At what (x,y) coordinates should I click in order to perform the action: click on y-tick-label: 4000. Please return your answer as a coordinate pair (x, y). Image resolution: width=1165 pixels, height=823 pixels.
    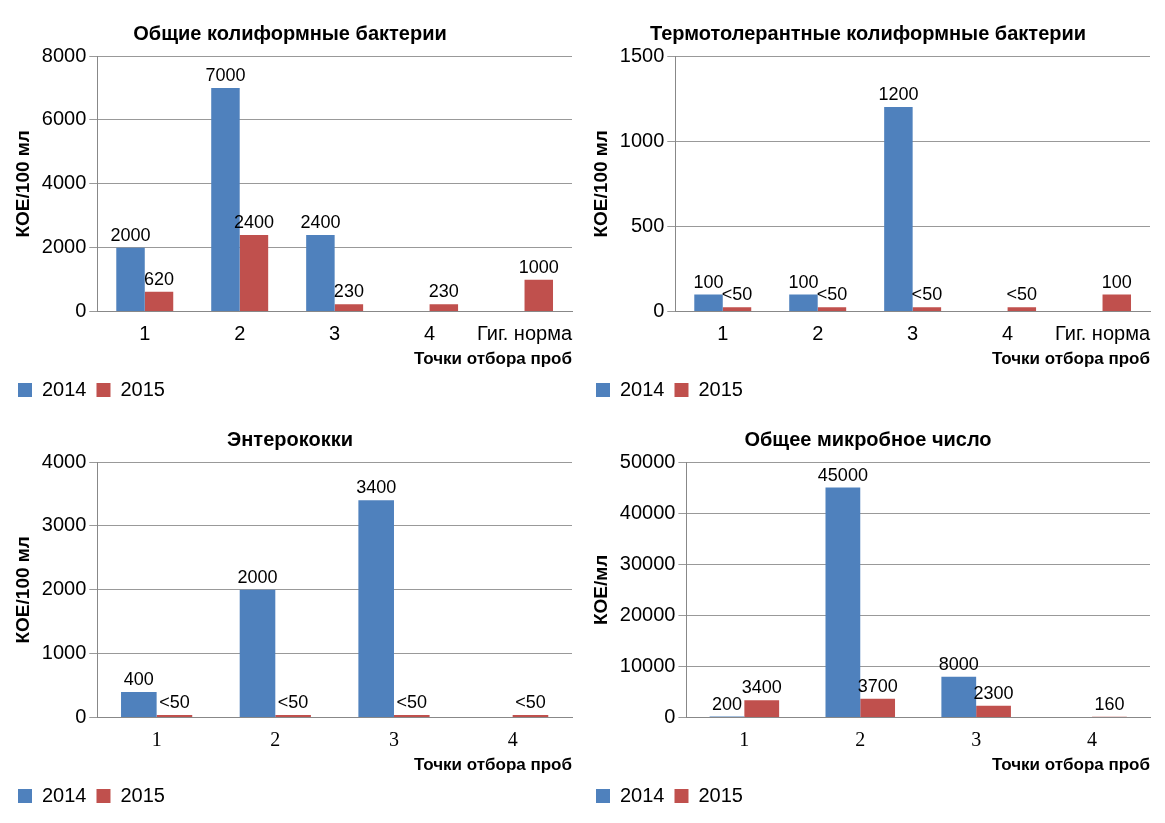
    Looking at the image, I should click on (64, 460).